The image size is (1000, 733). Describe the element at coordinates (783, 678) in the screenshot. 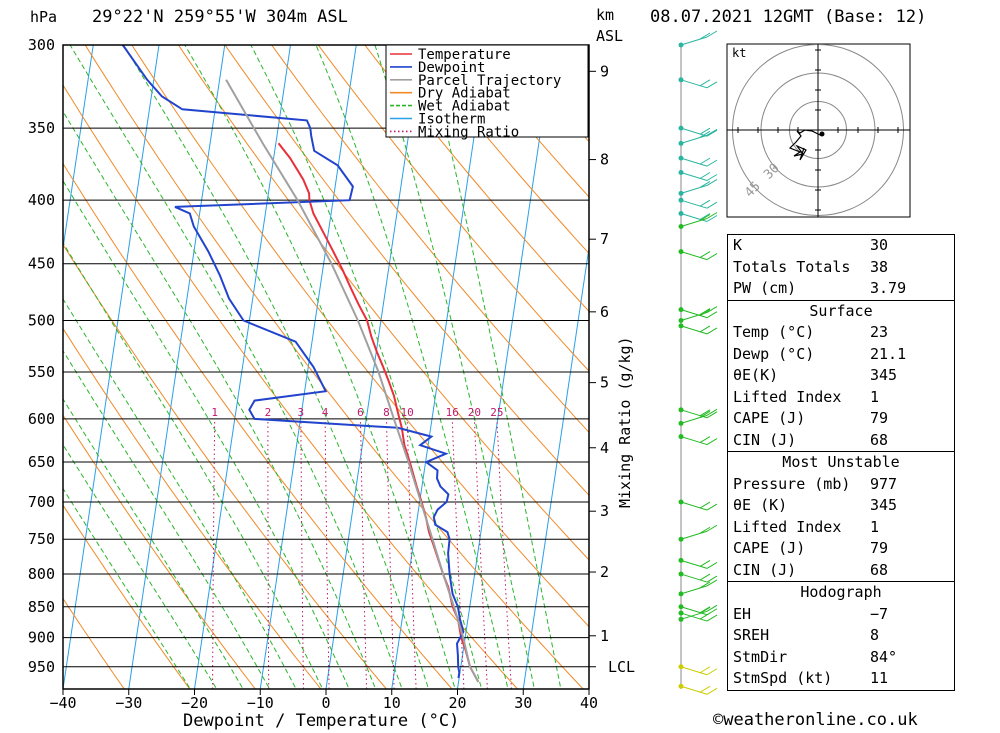

I see `hodo-label: StmSpd (kt)` at that location.